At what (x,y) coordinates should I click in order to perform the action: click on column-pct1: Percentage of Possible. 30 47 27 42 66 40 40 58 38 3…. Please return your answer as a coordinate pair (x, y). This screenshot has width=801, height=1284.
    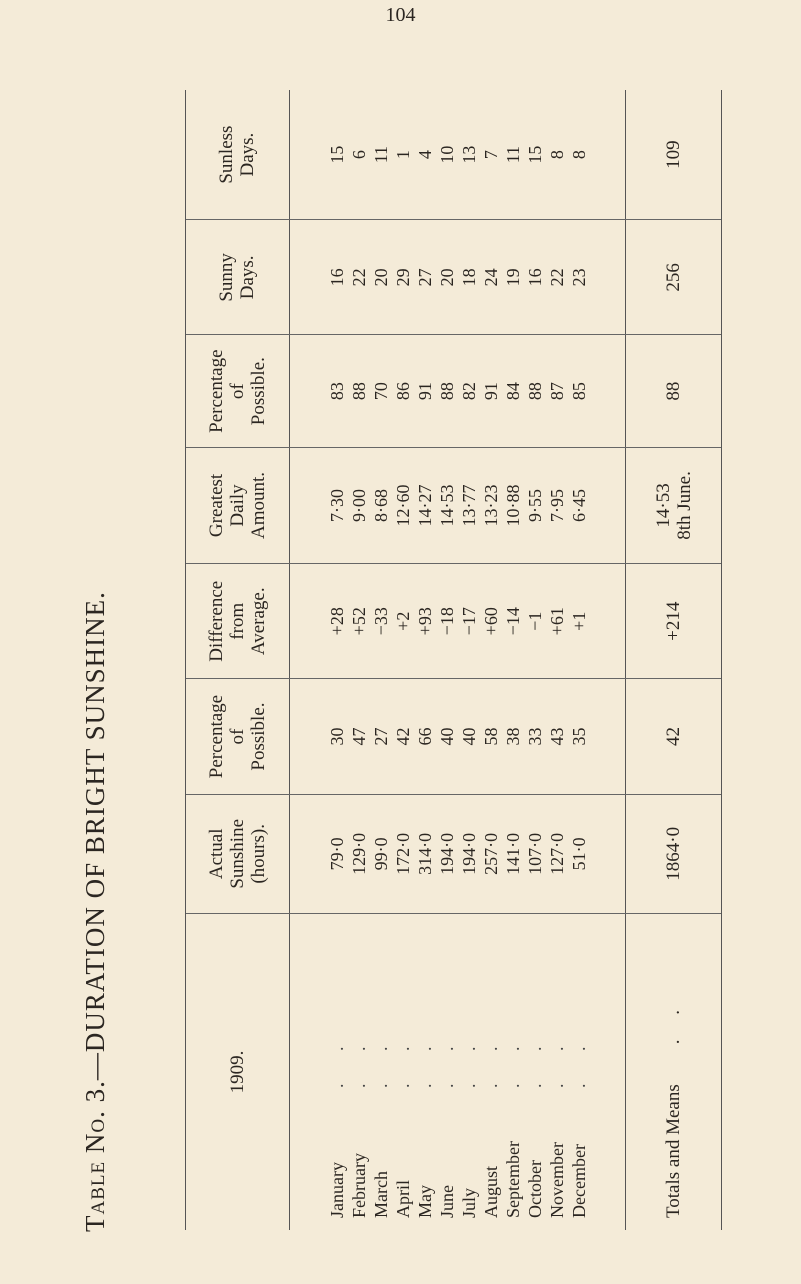
    Looking at the image, I should click on (453, 737).